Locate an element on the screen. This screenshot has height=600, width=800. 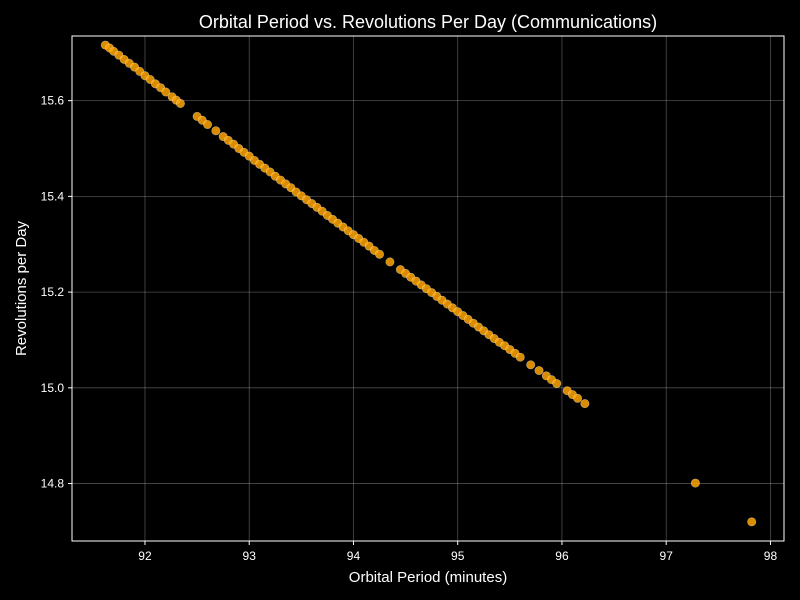
x-tick-label: 94 is located at coordinates (354, 556).